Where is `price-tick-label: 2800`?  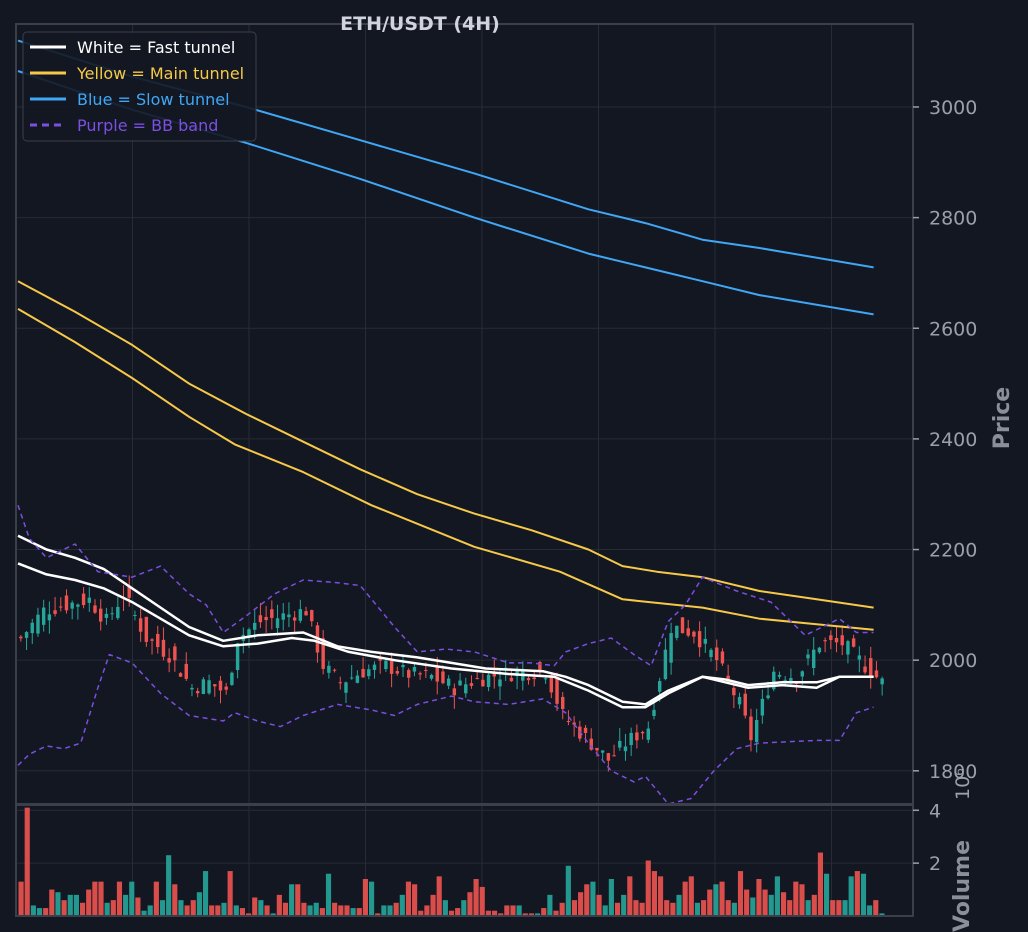 price-tick-label: 2800 is located at coordinates (953, 219).